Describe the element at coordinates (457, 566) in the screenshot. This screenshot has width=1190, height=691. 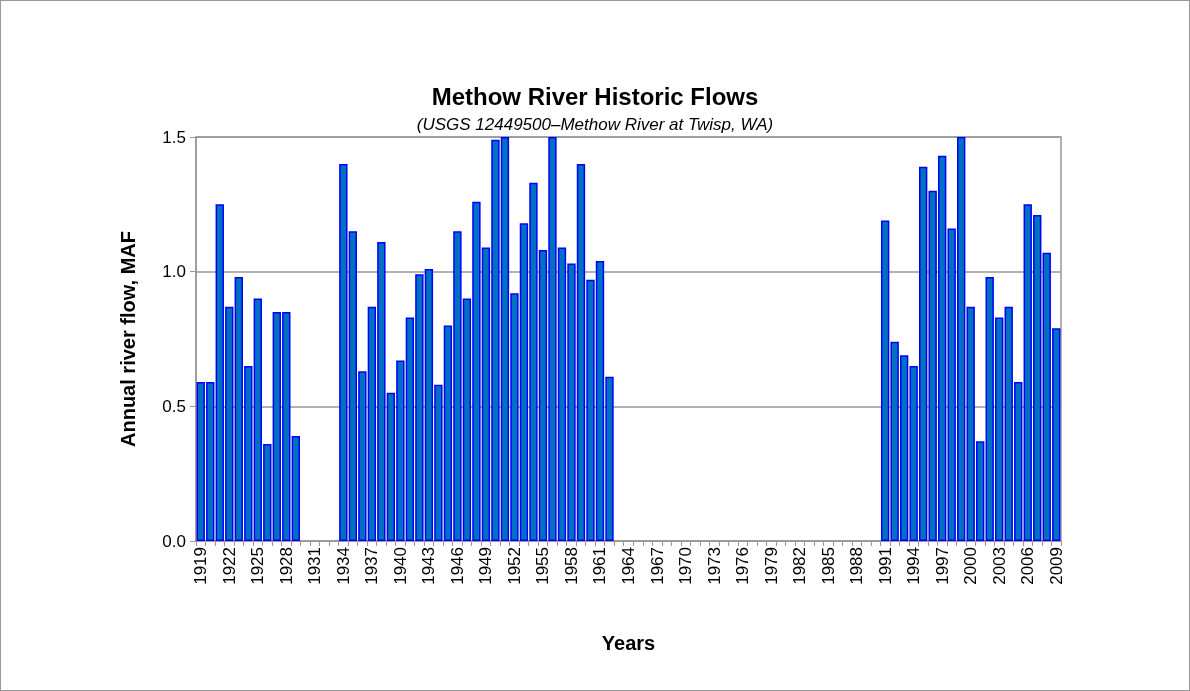
I see `x-tick-label: 1946` at that location.